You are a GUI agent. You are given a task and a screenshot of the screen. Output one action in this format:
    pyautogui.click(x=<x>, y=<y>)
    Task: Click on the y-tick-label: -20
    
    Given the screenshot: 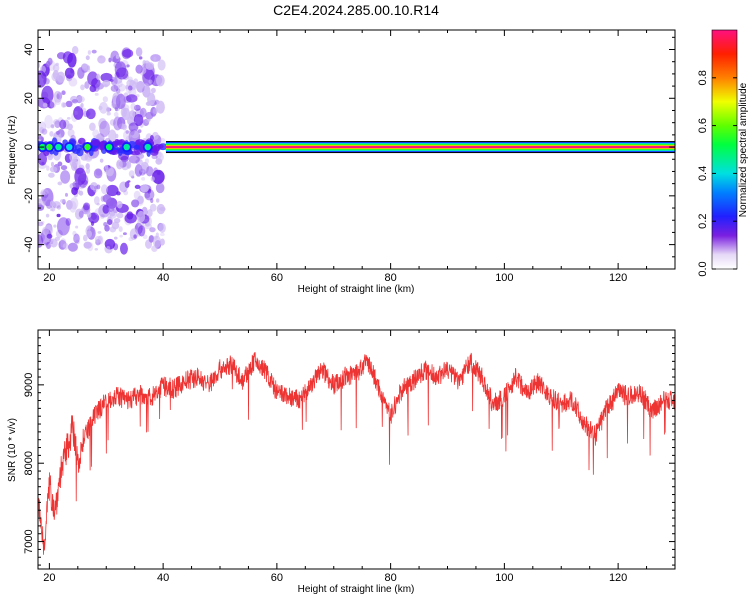 What is the action you would take?
    pyautogui.click(x=29, y=196)
    